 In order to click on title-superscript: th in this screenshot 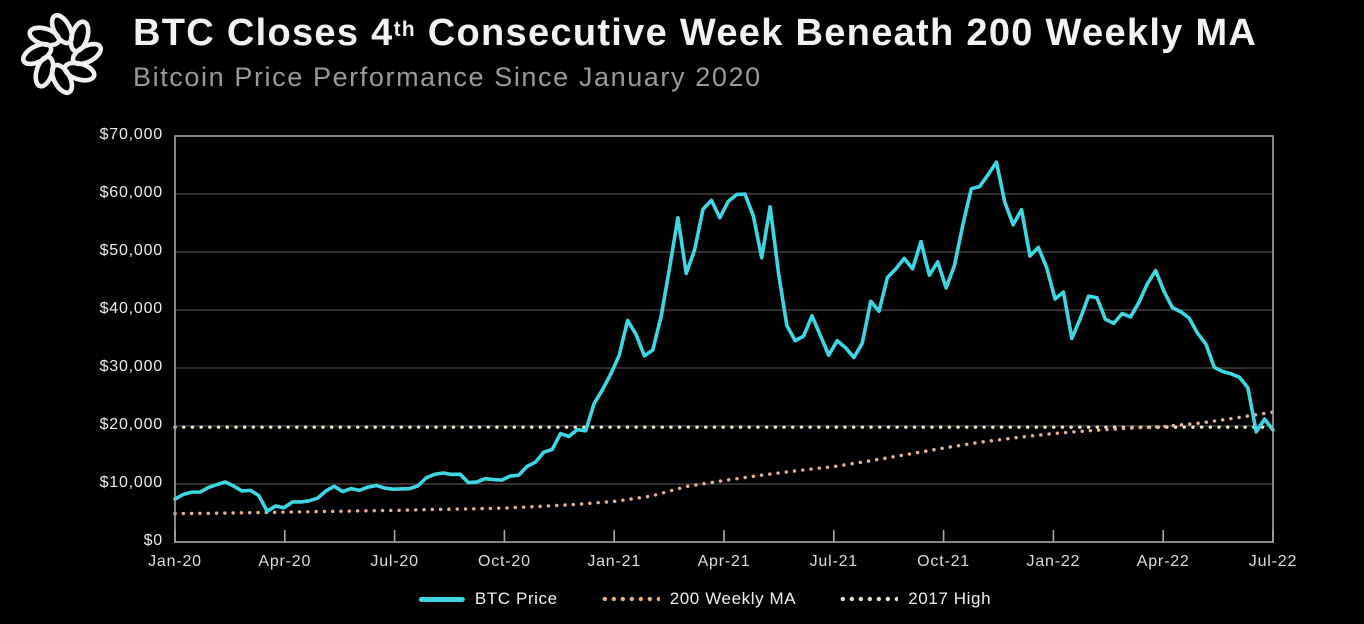, I will do `click(404, 29)`.